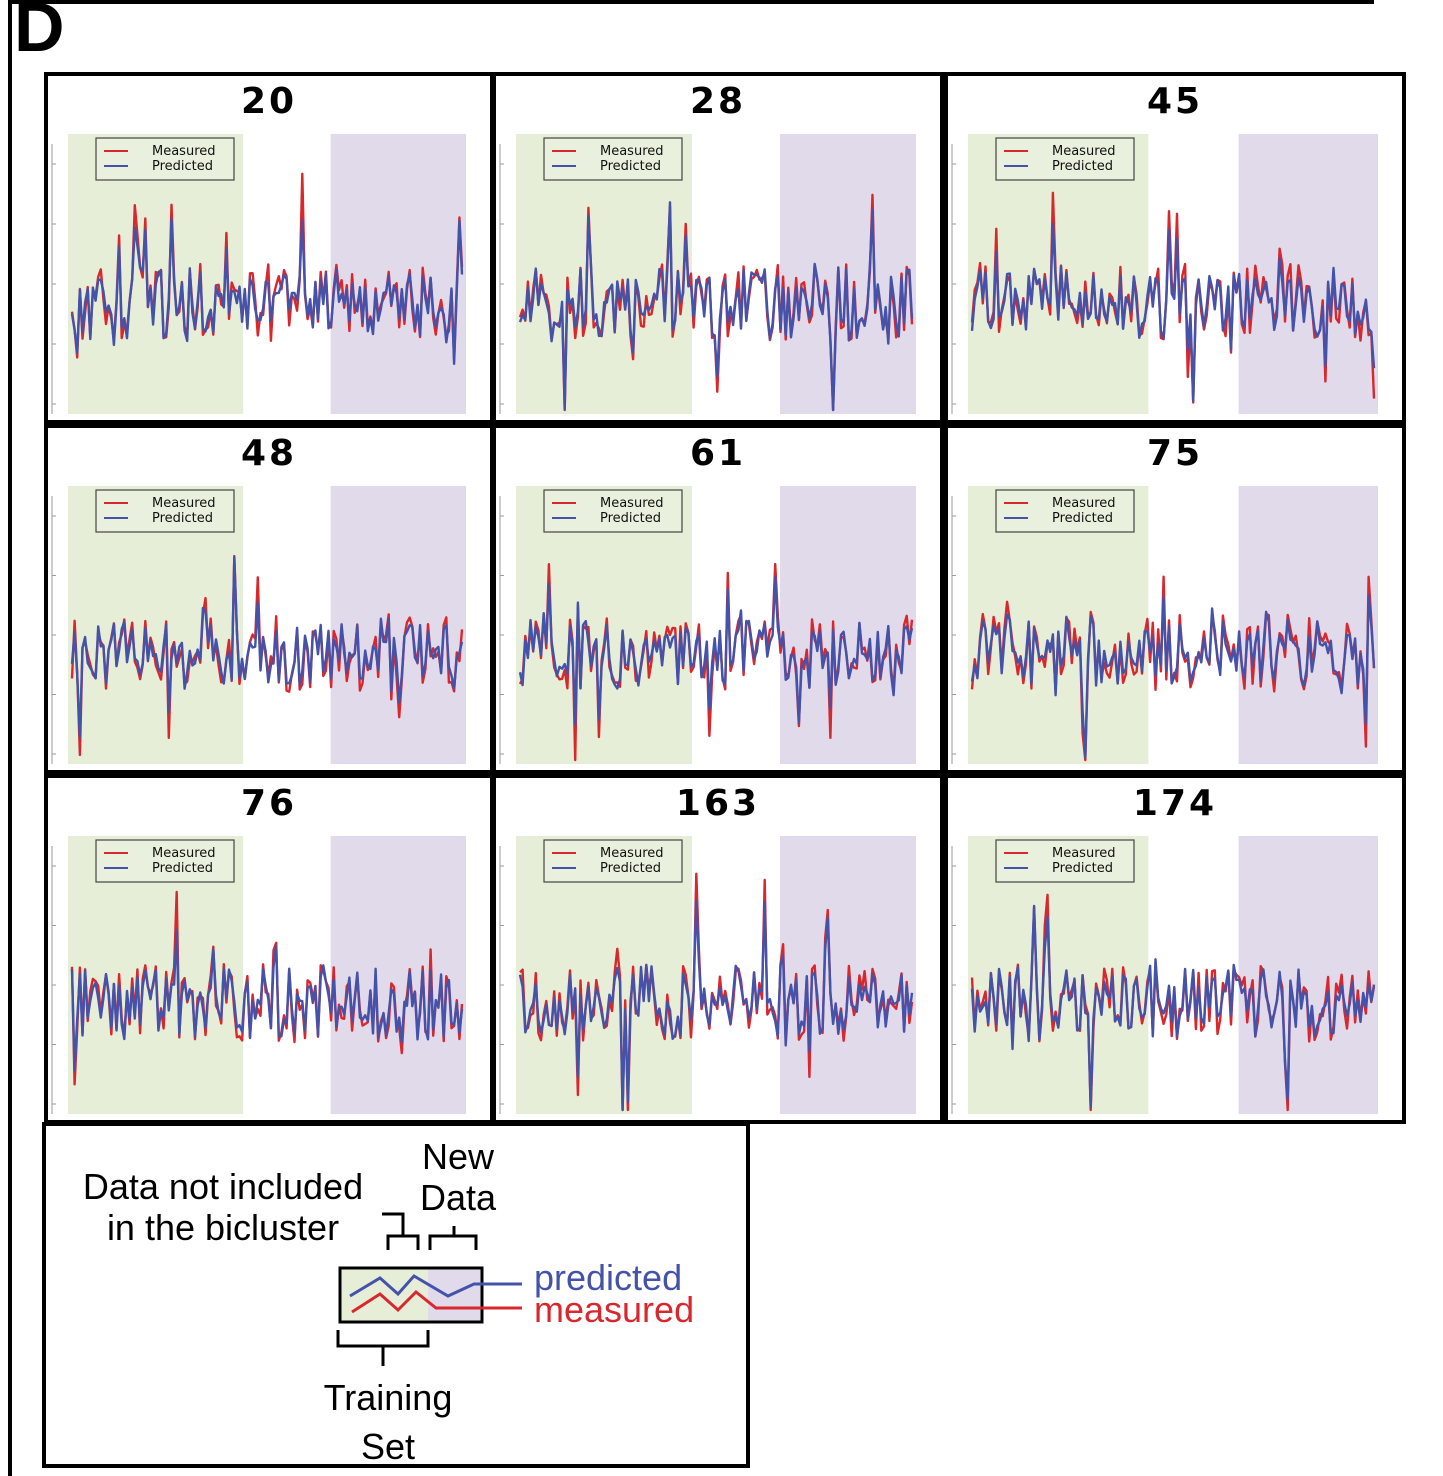  What do you see at coordinates (269, 803) in the screenshot?
I see `chart-title: 76` at bounding box center [269, 803].